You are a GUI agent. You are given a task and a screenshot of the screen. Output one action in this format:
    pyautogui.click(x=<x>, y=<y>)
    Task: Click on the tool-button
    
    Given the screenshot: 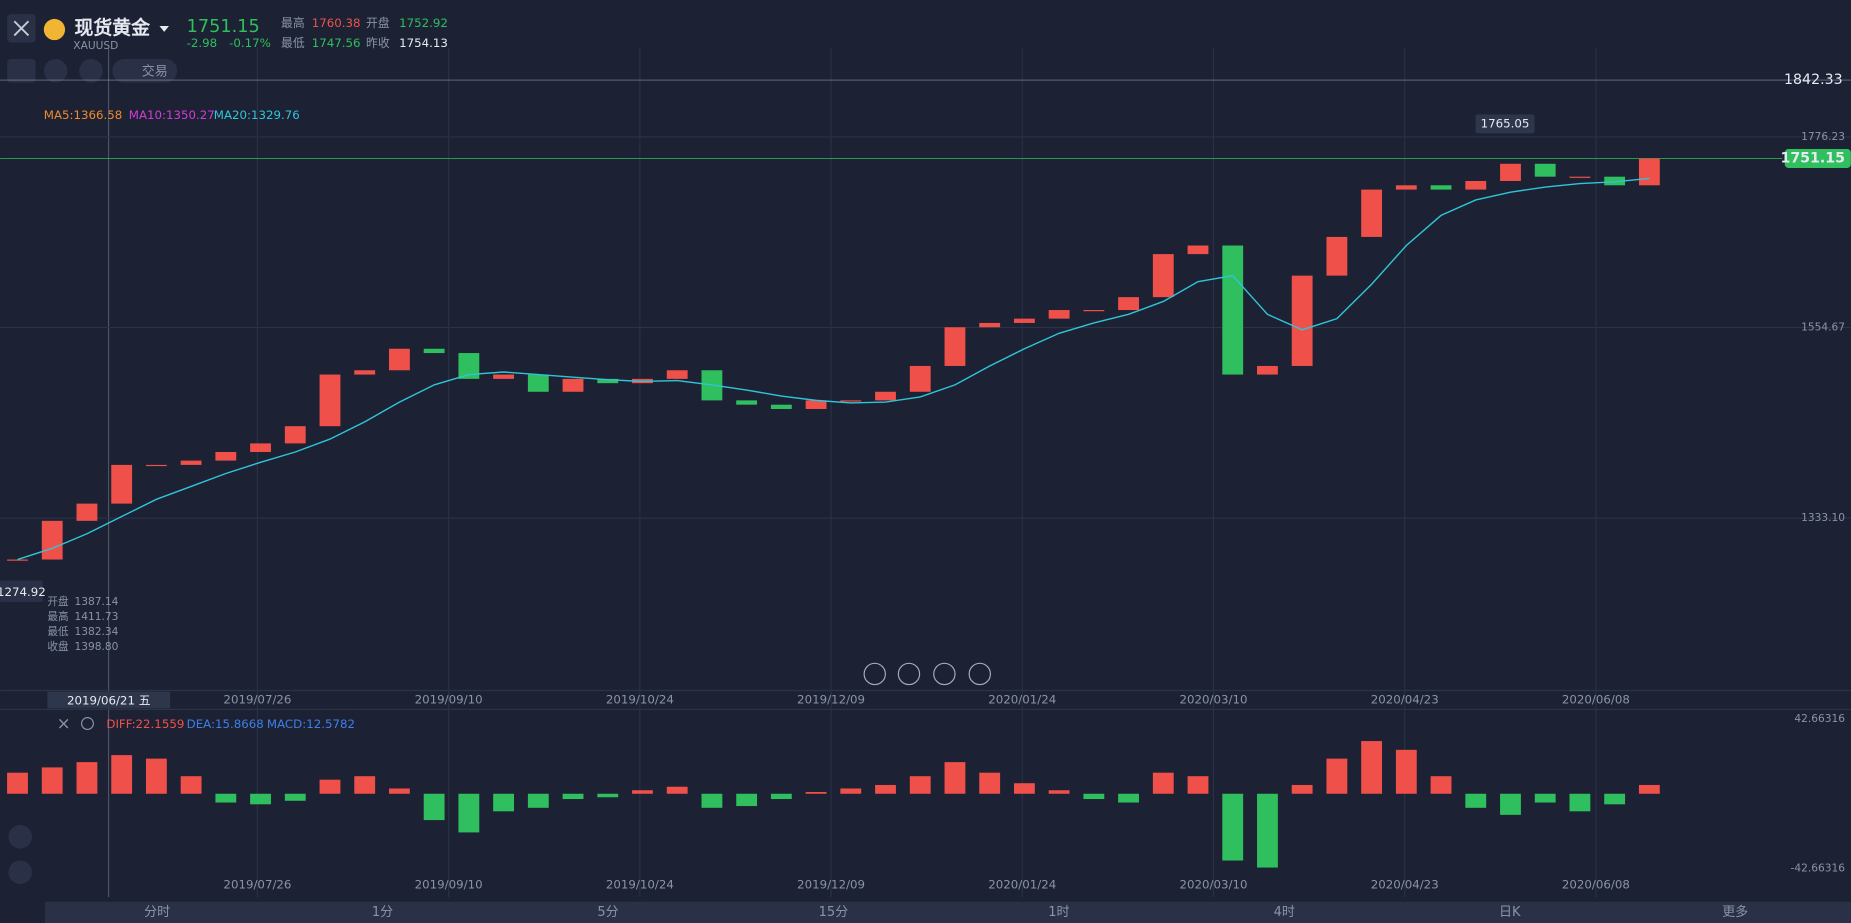 What is the action you would take?
    pyautogui.click(x=21, y=71)
    